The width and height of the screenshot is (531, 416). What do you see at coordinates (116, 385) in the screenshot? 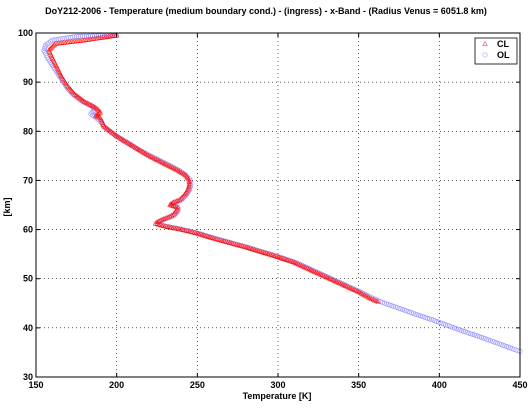
I see `x-tick-label: 200` at bounding box center [116, 385].